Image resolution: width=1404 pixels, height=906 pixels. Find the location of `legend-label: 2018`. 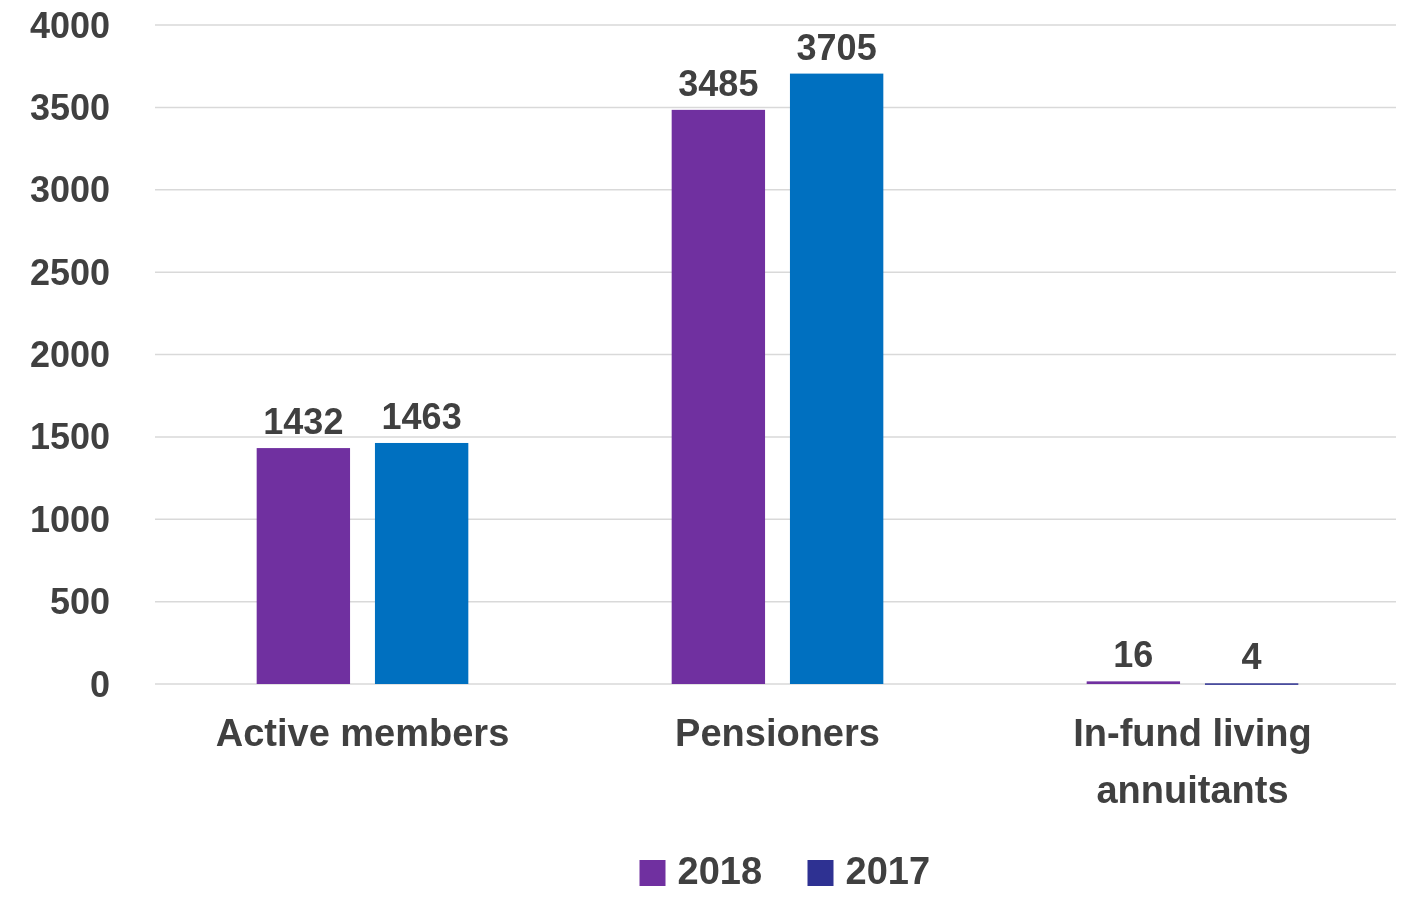

legend-label: 2018 is located at coordinates (720, 871).